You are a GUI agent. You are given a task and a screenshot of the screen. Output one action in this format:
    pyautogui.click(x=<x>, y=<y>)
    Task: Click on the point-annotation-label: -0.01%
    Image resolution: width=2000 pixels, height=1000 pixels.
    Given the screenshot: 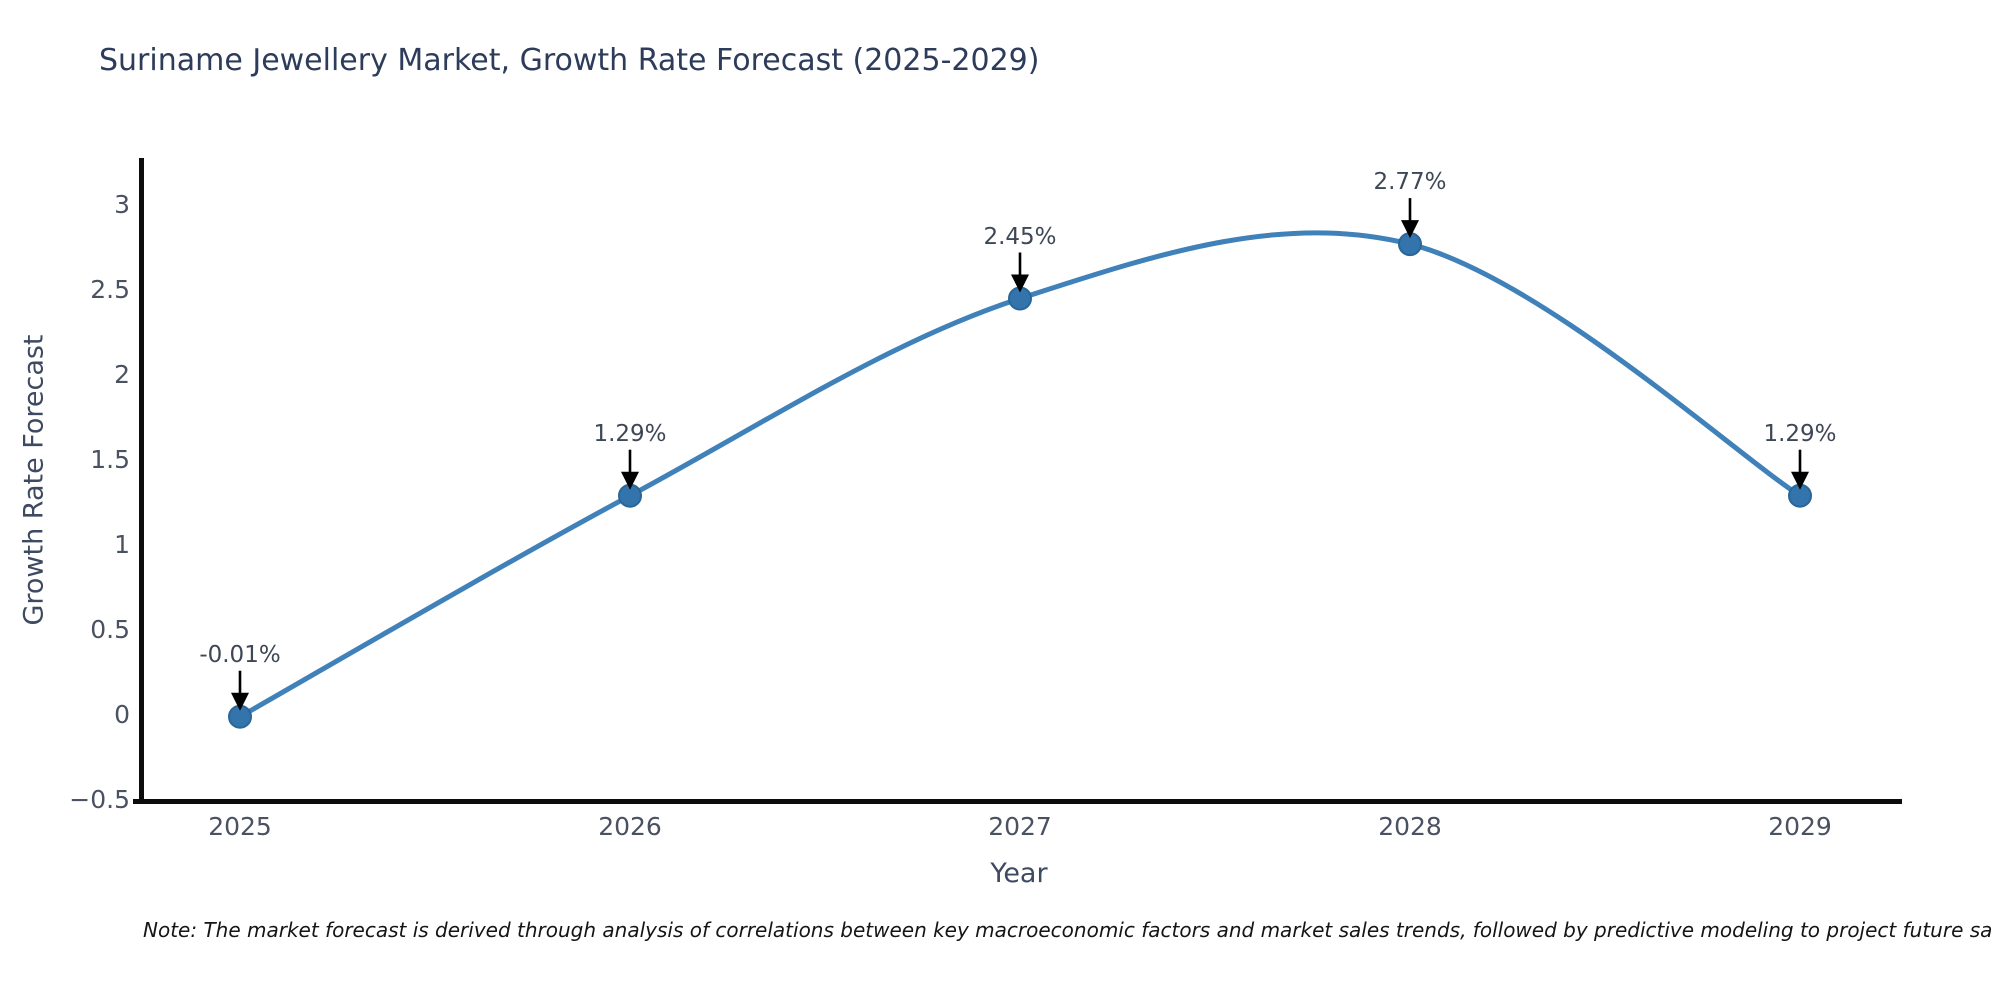 What is the action you would take?
    pyautogui.click(x=240, y=654)
    